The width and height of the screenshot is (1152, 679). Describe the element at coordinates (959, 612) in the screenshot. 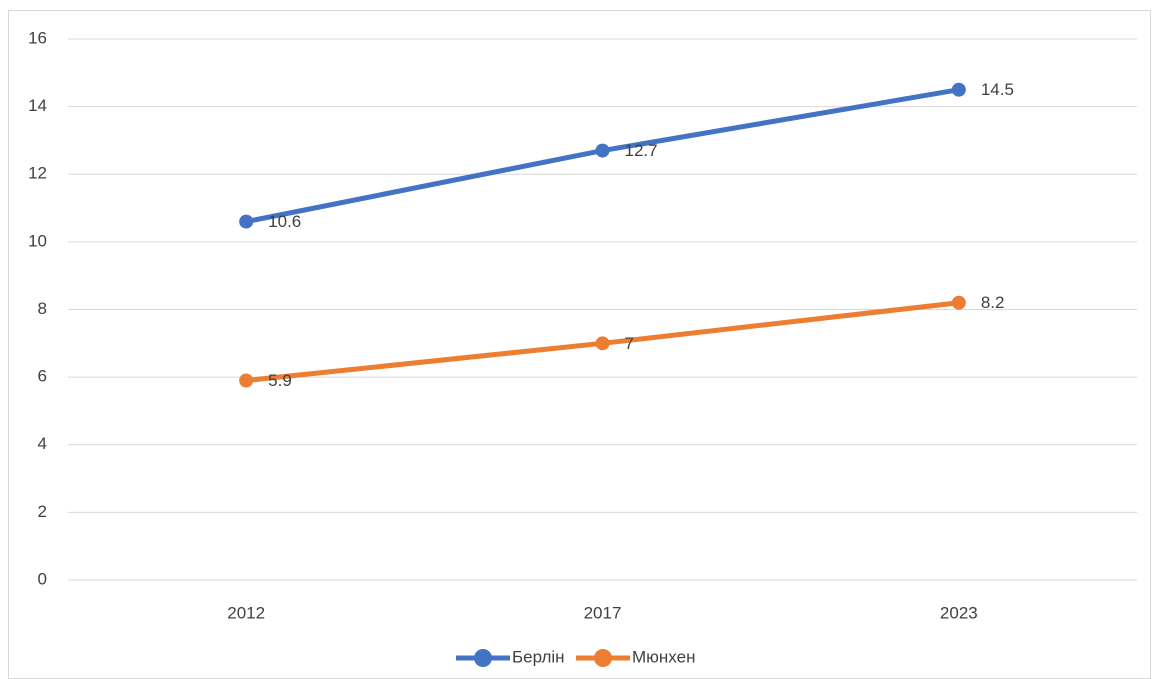

I see `x-tick-label: 2023` at that location.